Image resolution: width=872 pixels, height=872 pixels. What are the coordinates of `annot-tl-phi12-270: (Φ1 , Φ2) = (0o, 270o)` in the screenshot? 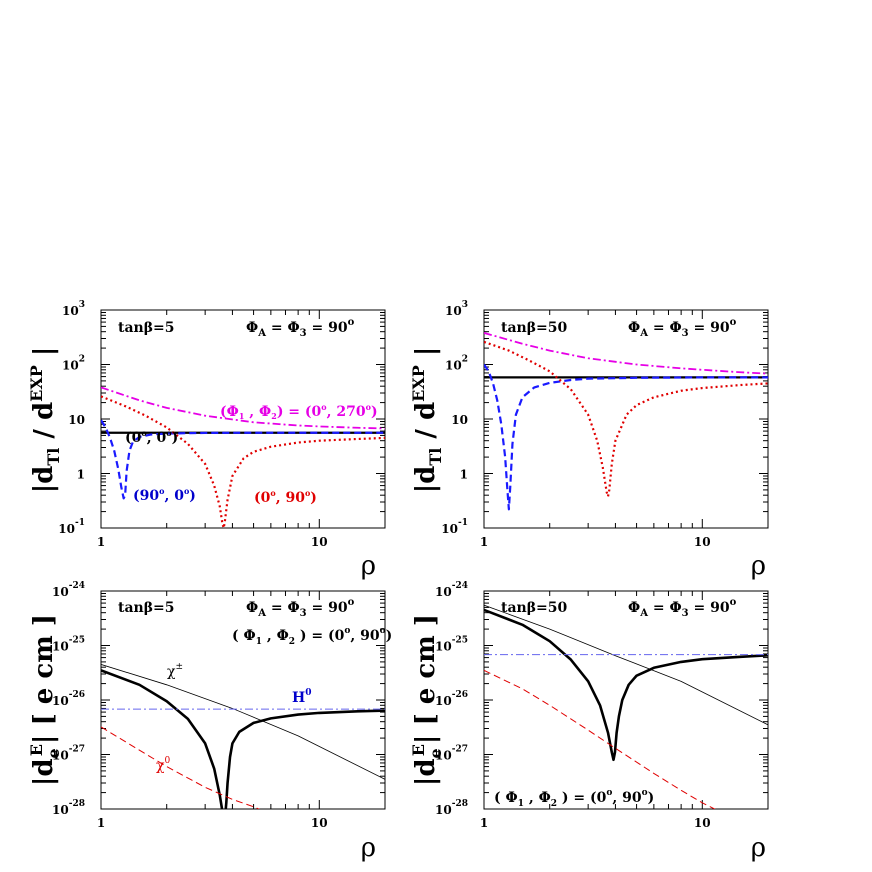 It's located at (299, 411).